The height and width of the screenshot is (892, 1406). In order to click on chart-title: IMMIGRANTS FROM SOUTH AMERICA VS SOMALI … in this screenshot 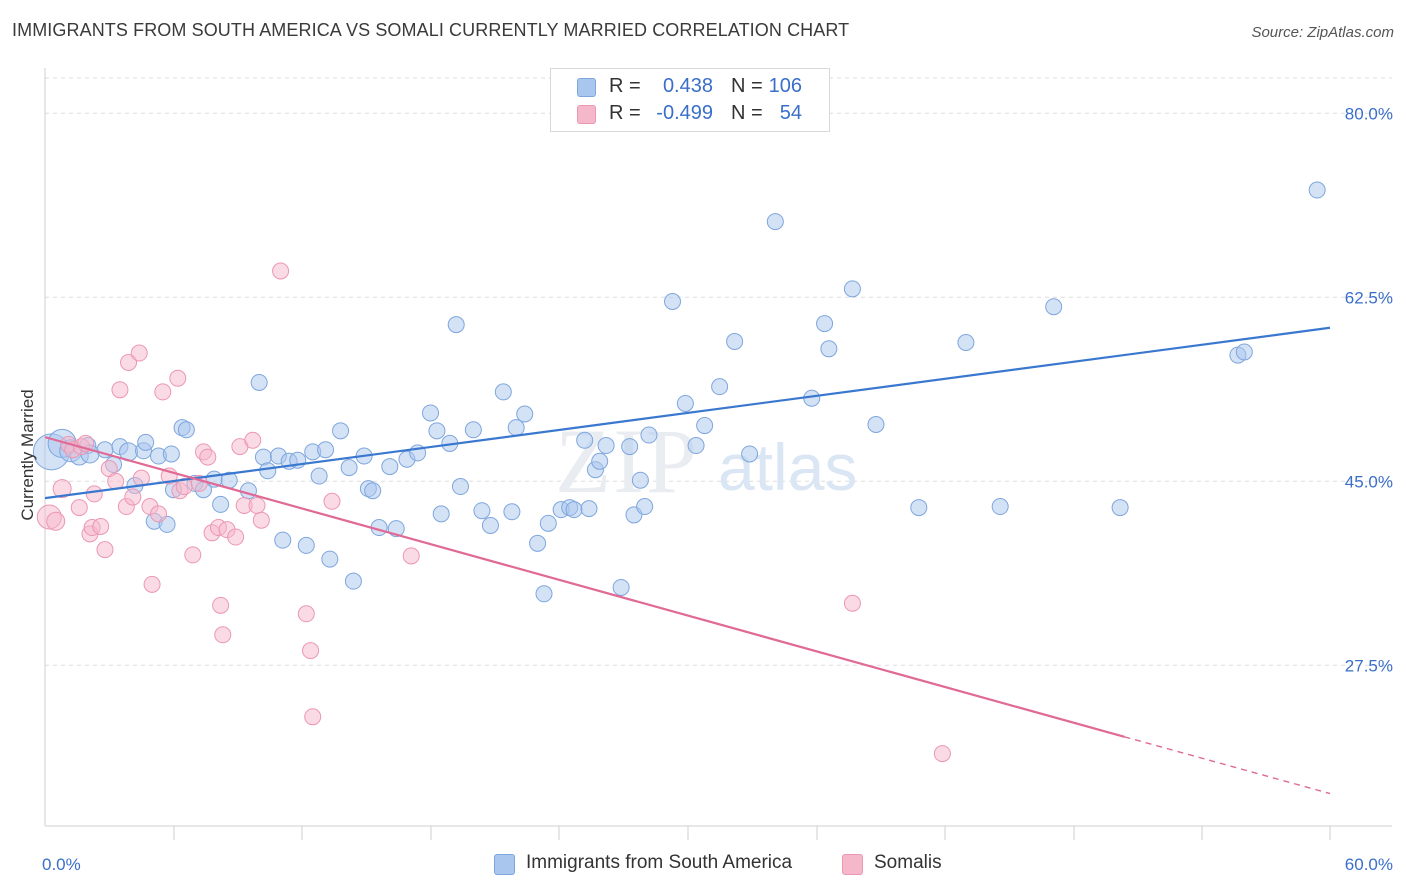, I will do `click(431, 30)`.